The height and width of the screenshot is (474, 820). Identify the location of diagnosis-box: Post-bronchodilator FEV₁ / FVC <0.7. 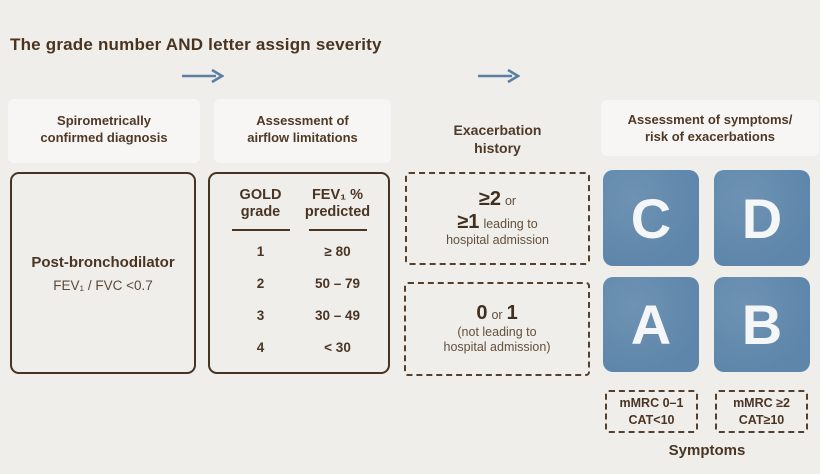
(103, 273).